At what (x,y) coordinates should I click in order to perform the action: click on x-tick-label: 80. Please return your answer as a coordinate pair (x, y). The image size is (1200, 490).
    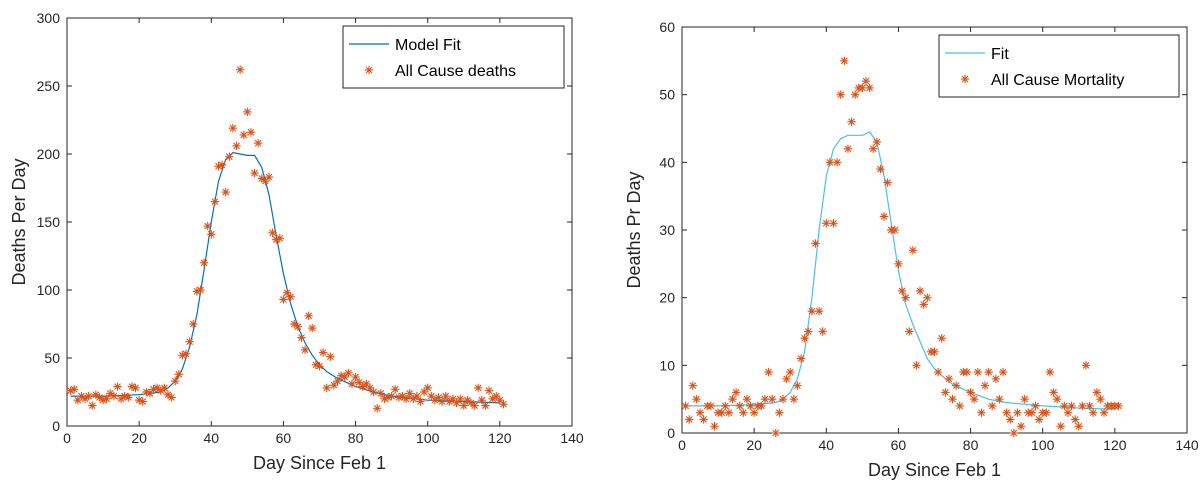
    Looking at the image, I should click on (971, 445).